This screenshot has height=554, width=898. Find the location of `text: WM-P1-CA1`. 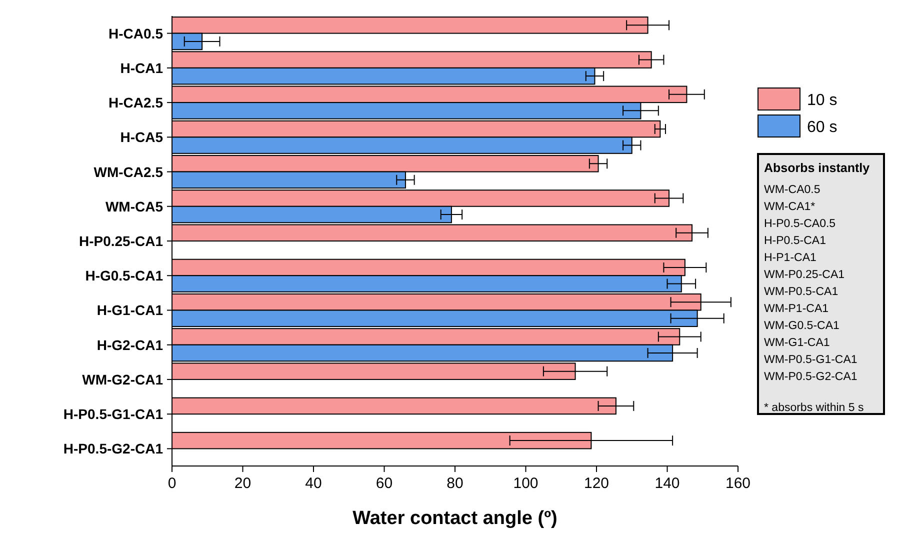

text: WM-P1-CA1 is located at coordinates (796, 309).